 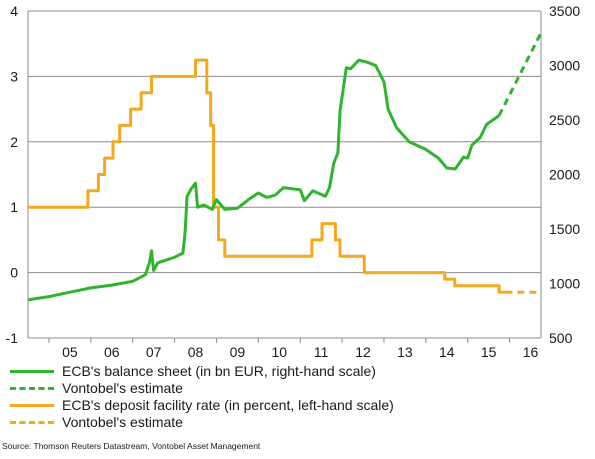 I want to click on x-tick-label-11: 11, so click(x=321, y=352).